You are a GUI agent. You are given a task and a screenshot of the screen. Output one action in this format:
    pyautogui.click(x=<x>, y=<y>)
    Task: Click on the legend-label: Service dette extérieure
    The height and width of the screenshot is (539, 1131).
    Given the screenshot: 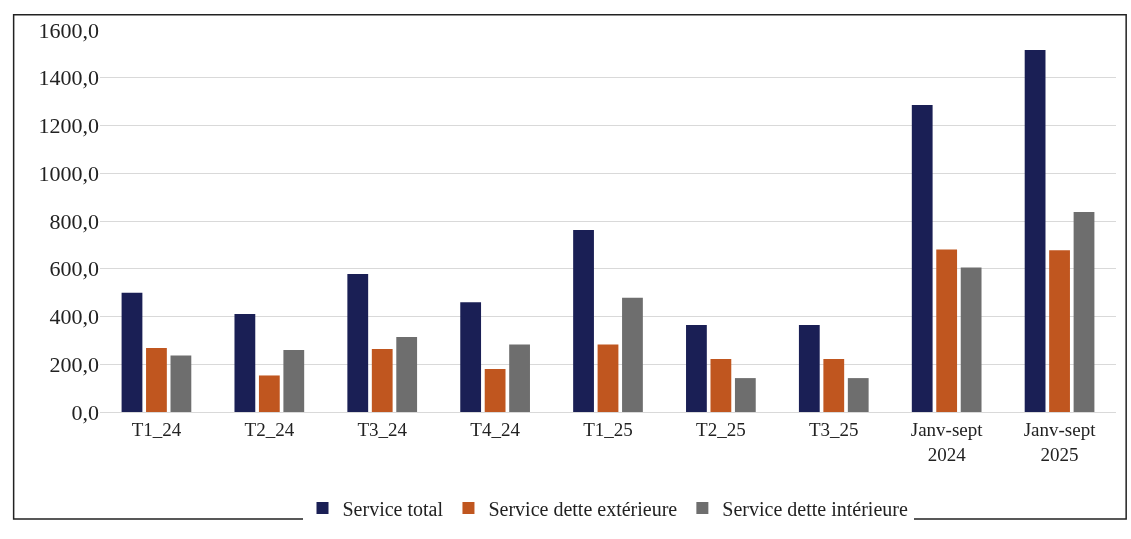 What is the action you would take?
    pyautogui.click(x=583, y=508)
    